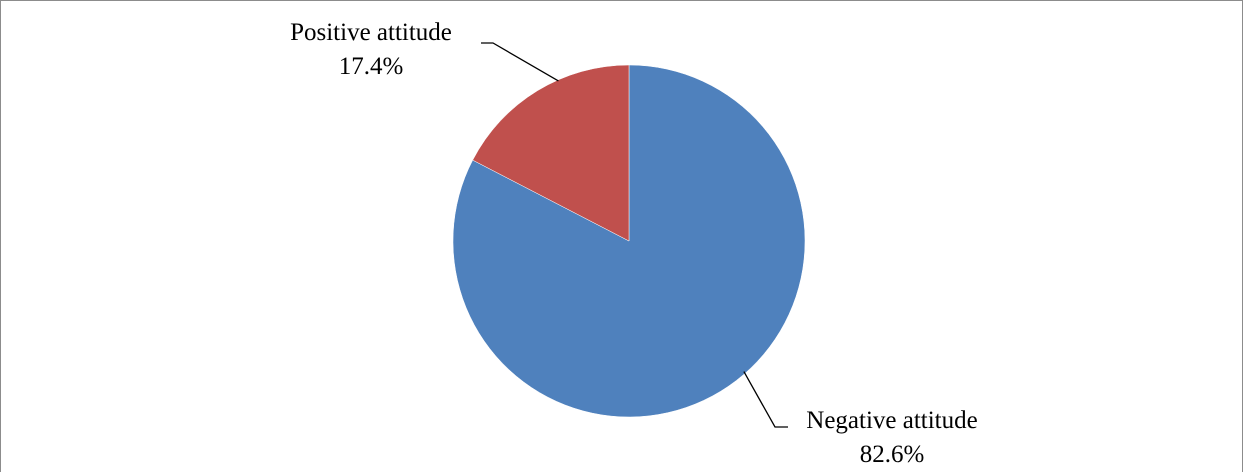 Image resolution: width=1244 pixels, height=473 pixels. I want to click on slice-value-positive-attitude: 17.4%, so click(371, 66).